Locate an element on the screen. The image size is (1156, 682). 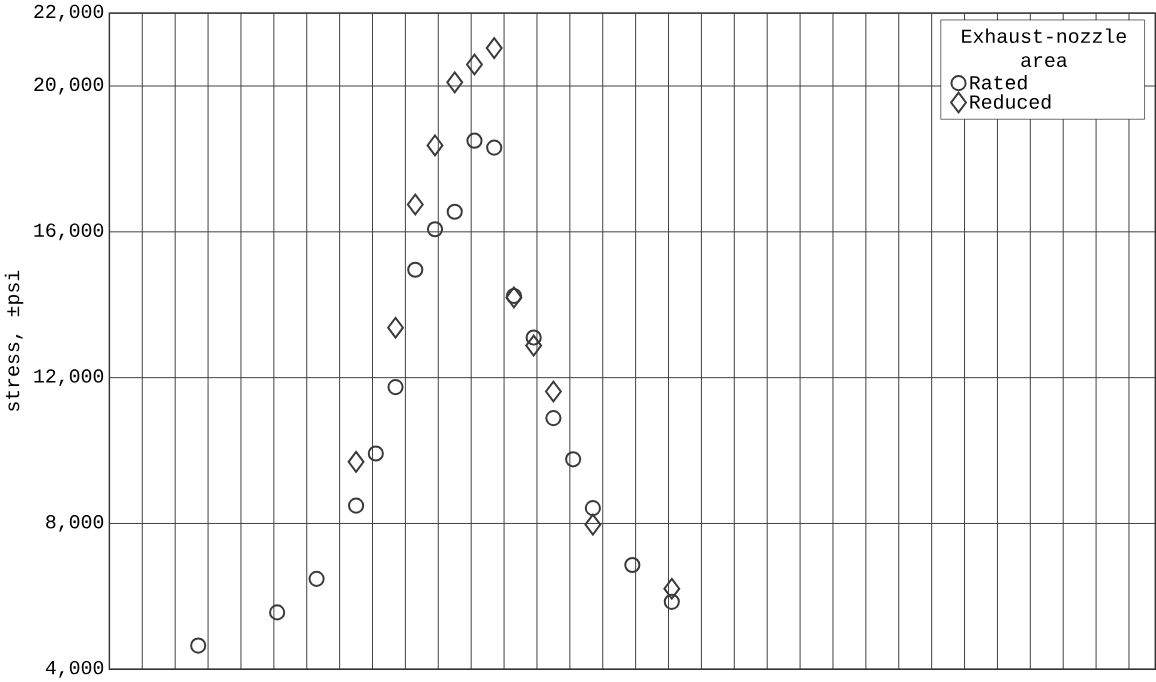
legend-label: Reduced is located at coordinates (1010, 101).